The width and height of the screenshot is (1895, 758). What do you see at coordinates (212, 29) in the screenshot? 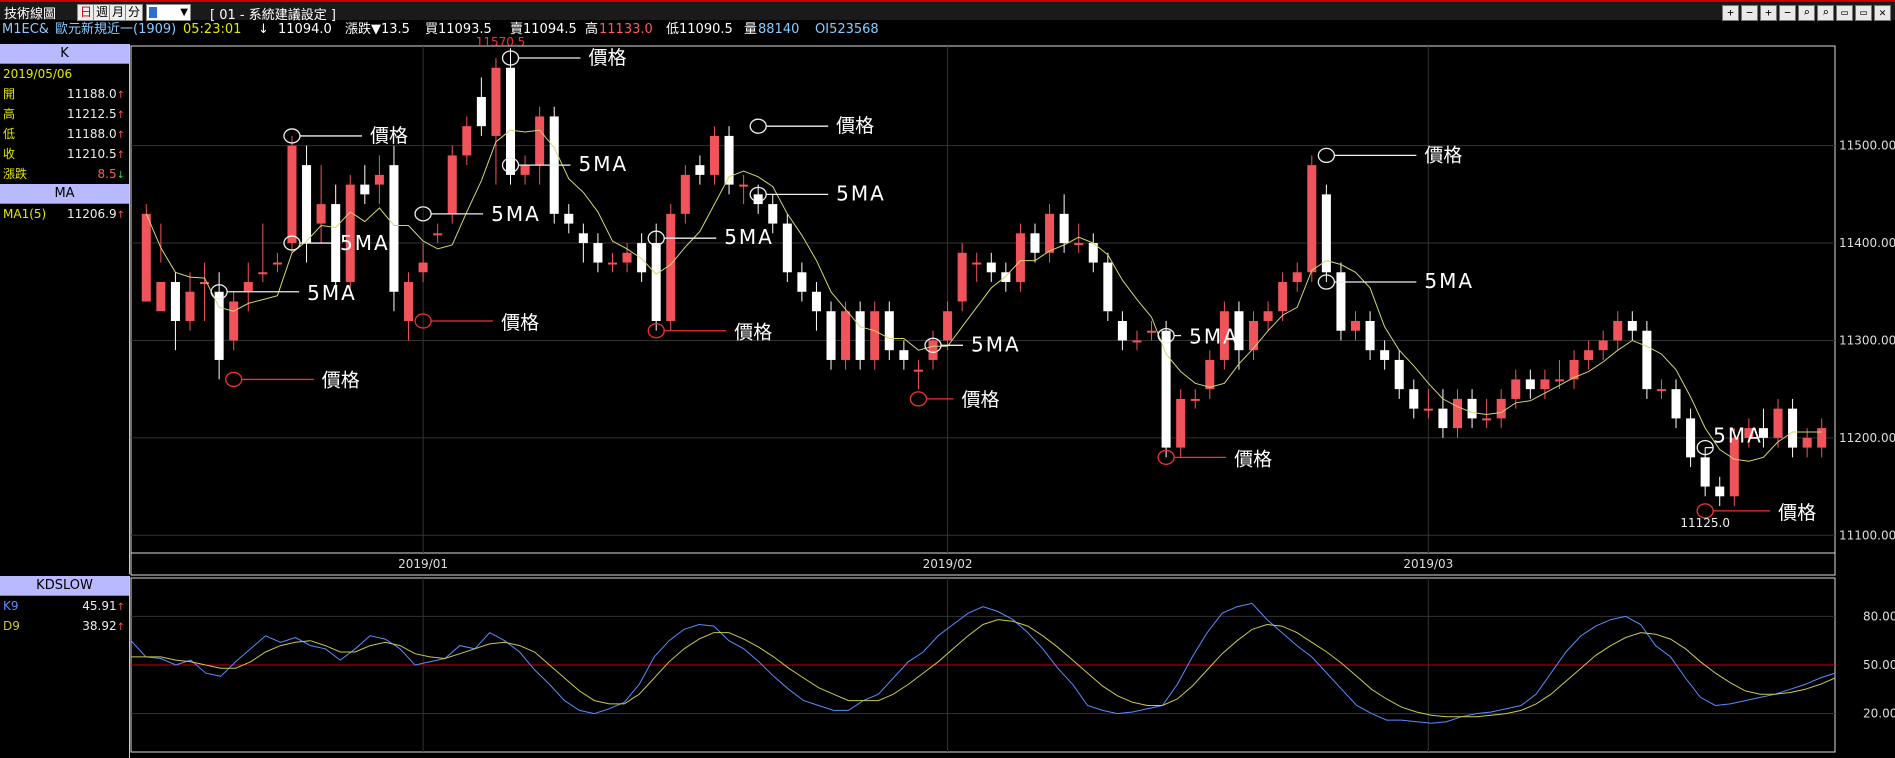
I see `quote-time: 05:23:01` at bounding box center [212, 29].